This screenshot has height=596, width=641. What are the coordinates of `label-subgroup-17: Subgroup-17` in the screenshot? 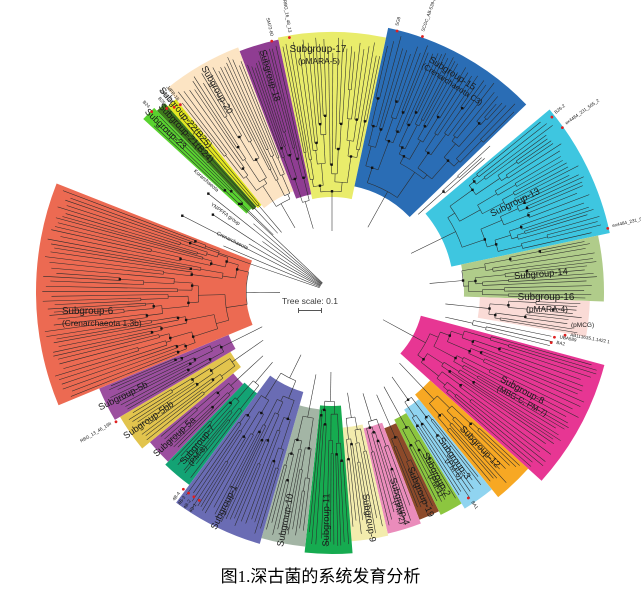 It's located at (318, 49).